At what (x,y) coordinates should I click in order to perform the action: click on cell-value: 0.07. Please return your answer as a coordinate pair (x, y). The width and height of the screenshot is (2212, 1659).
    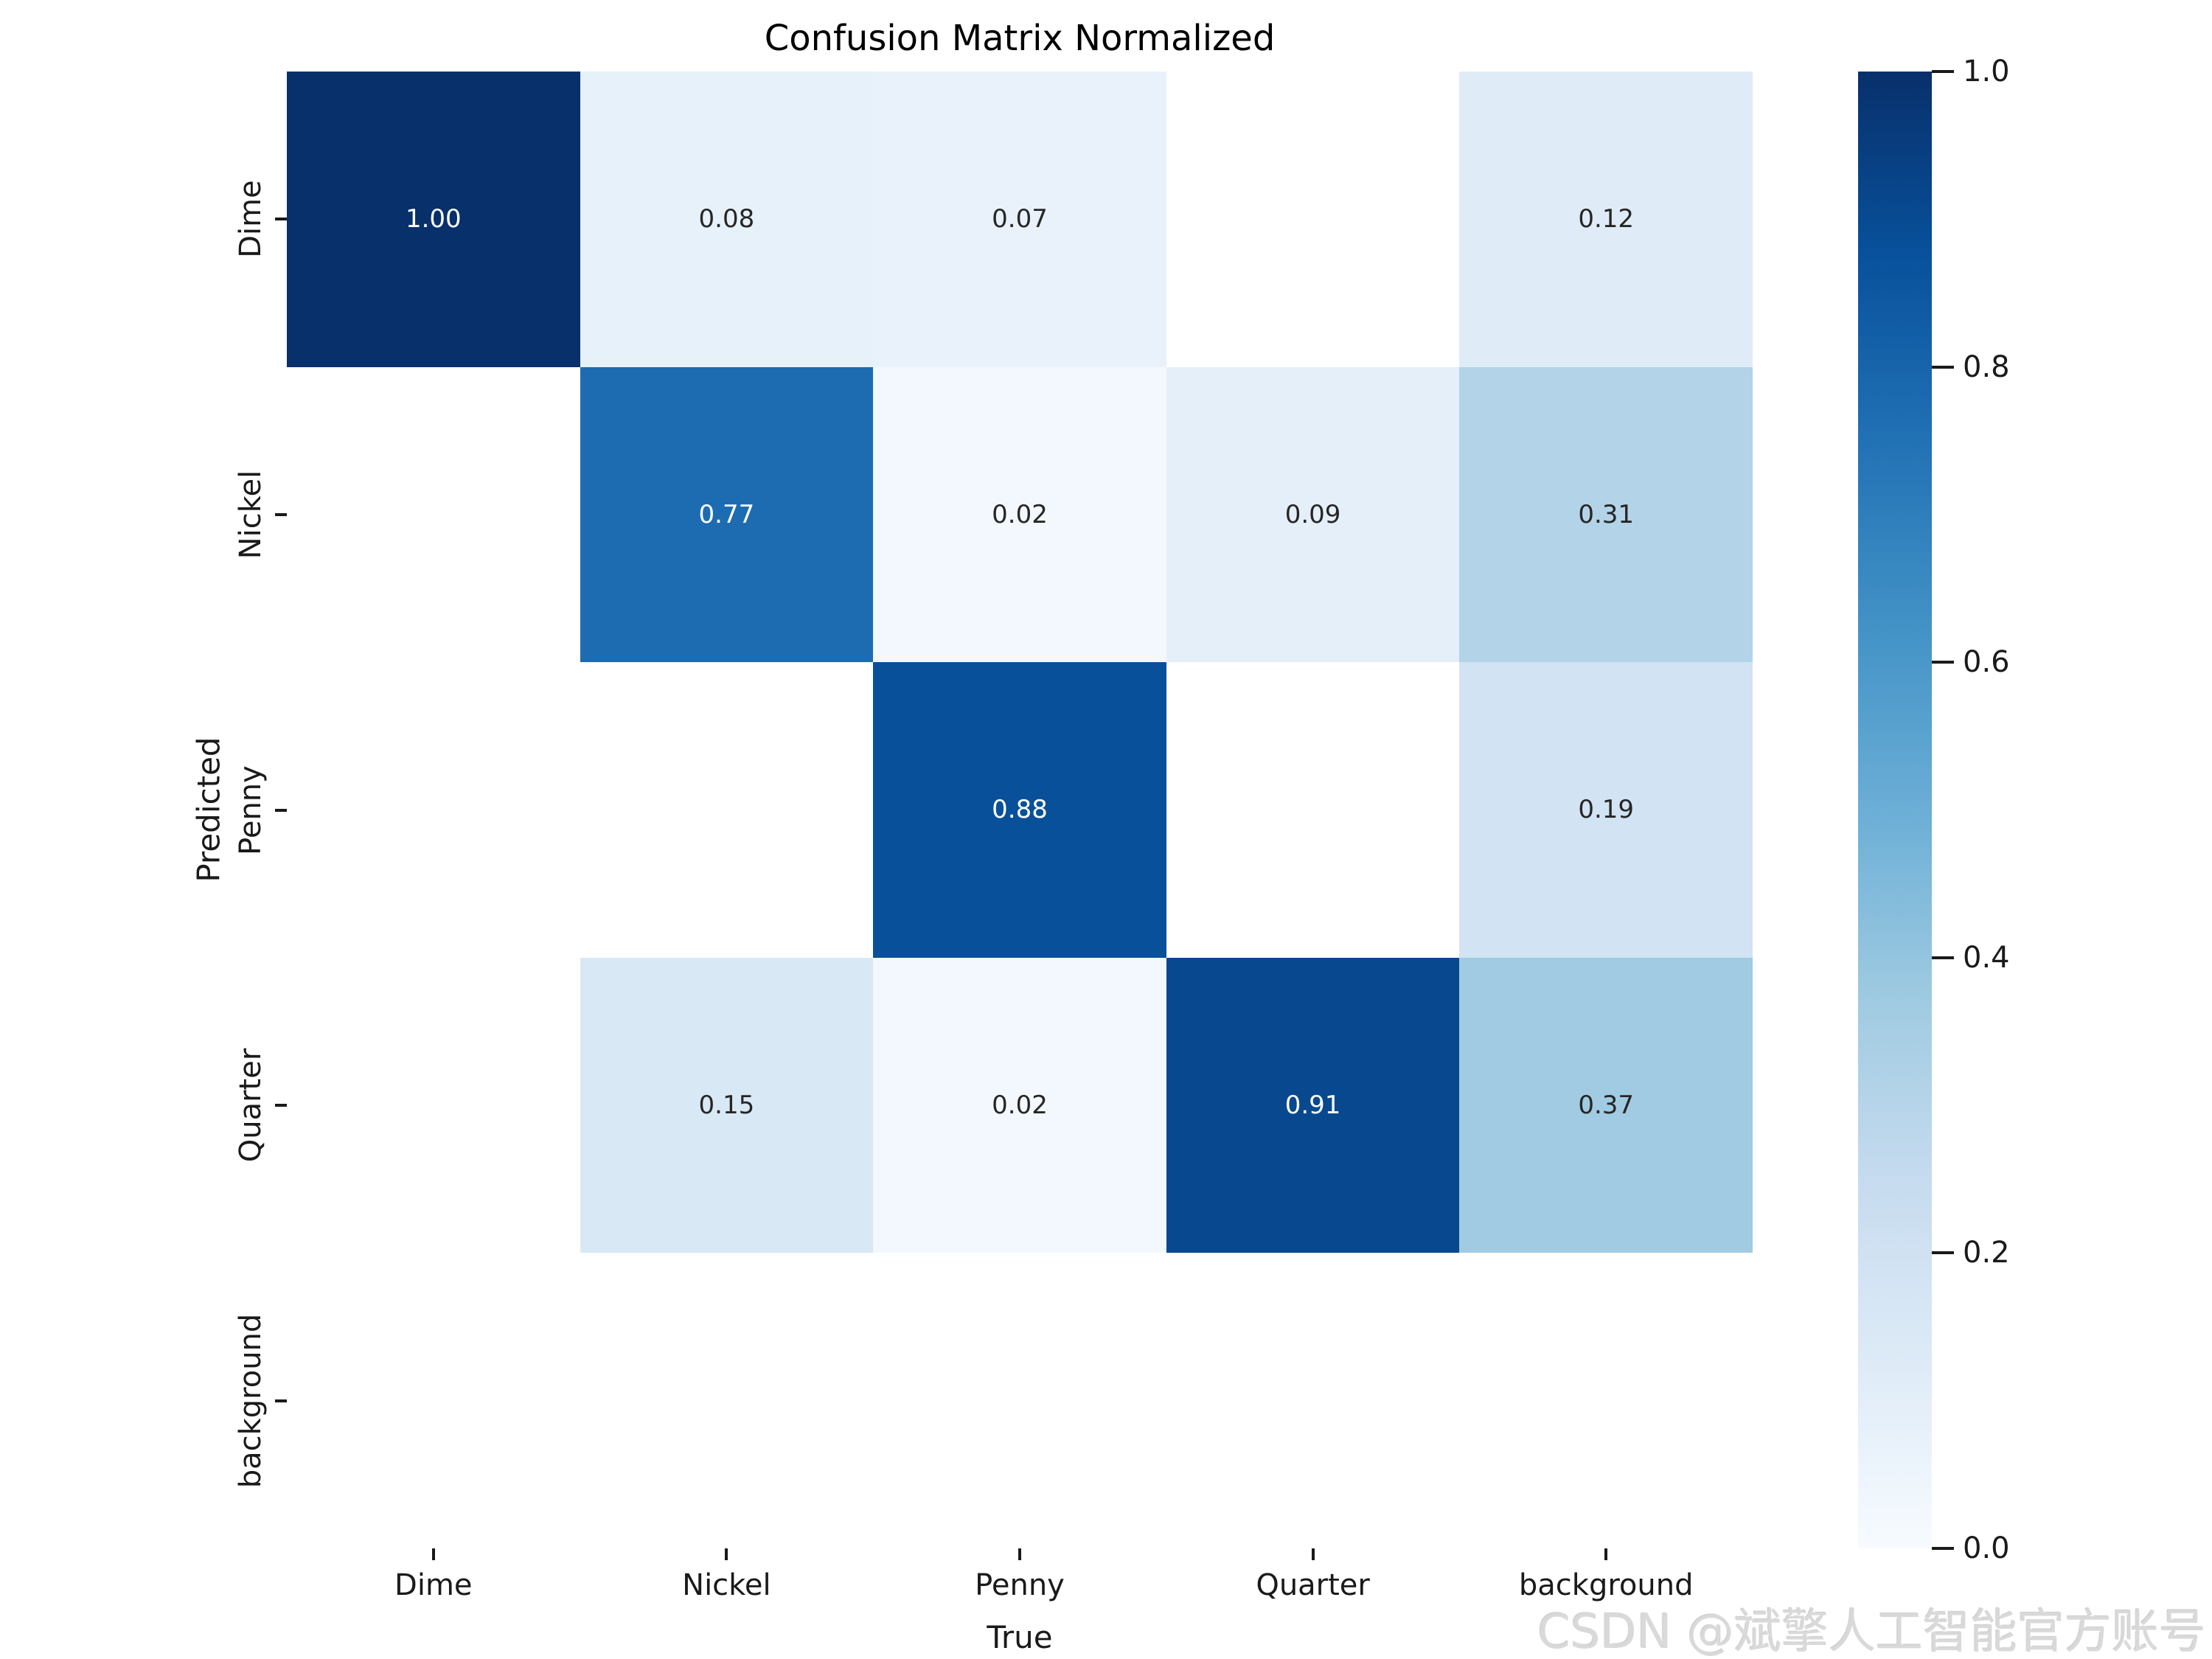
    Looking at the image, I should click on (1020, 219).